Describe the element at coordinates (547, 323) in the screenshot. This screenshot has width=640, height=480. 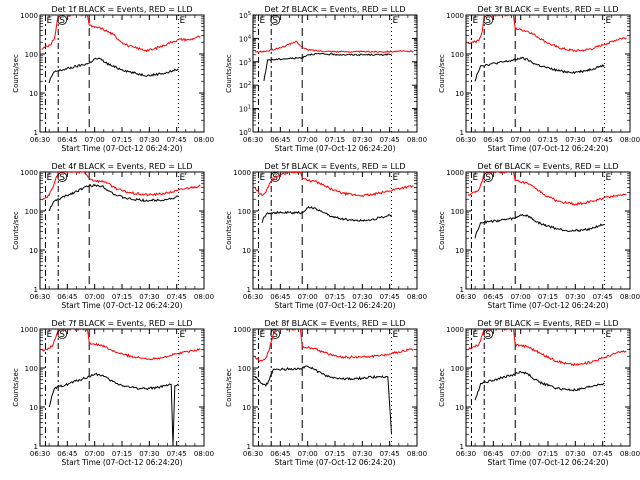
I see `panel-title: Det 9f BLACK = Events, RED = LLD` at that location.